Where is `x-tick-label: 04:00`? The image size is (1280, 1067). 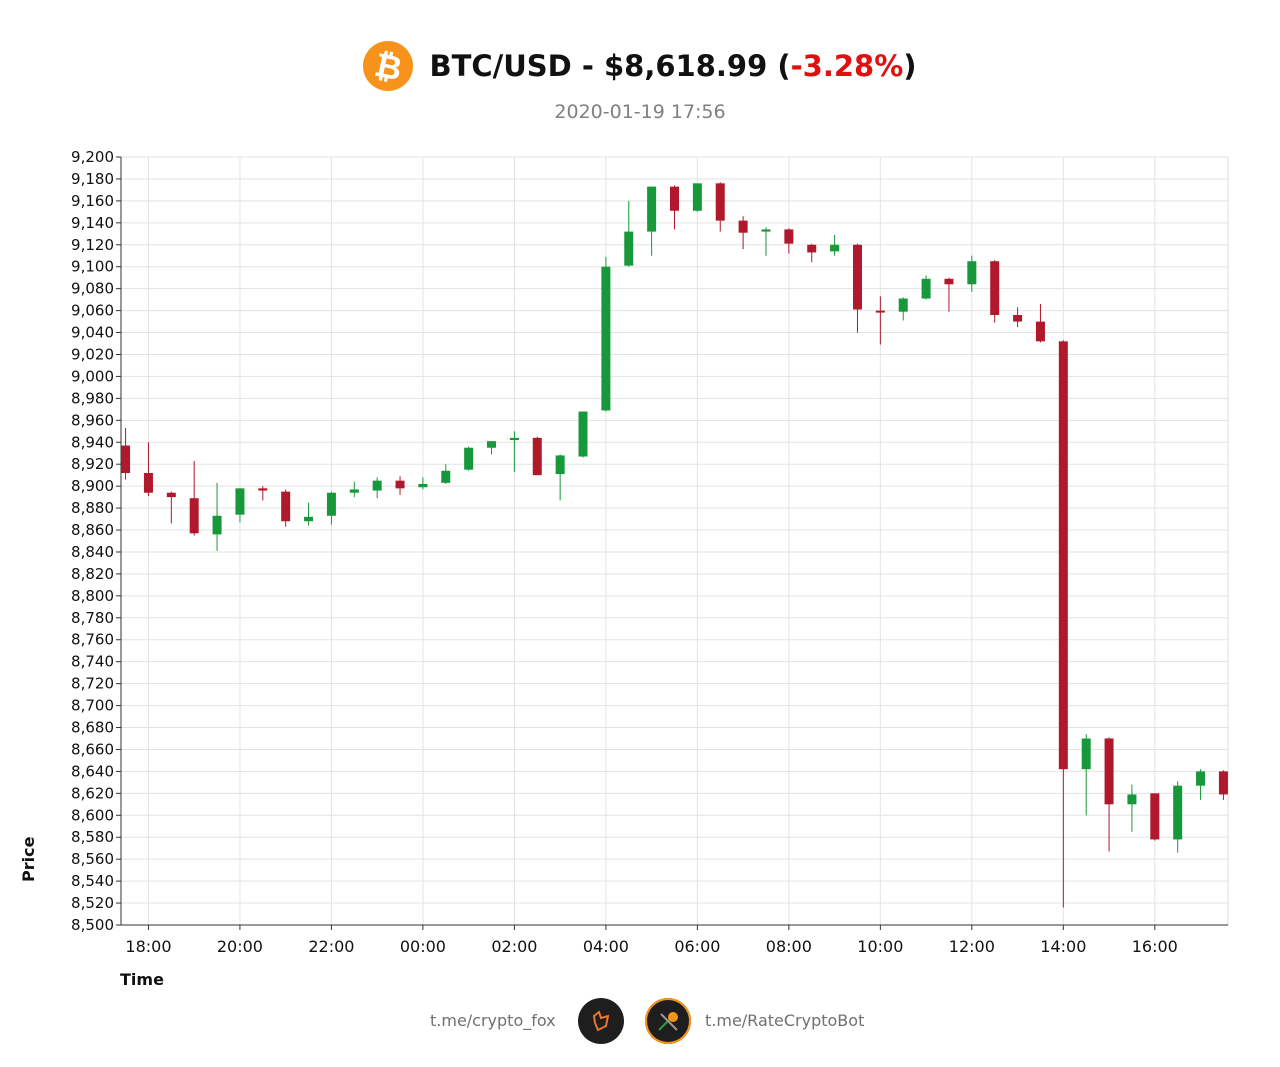 x-tick-label: 04:00 is located at coordinates (606, 946).